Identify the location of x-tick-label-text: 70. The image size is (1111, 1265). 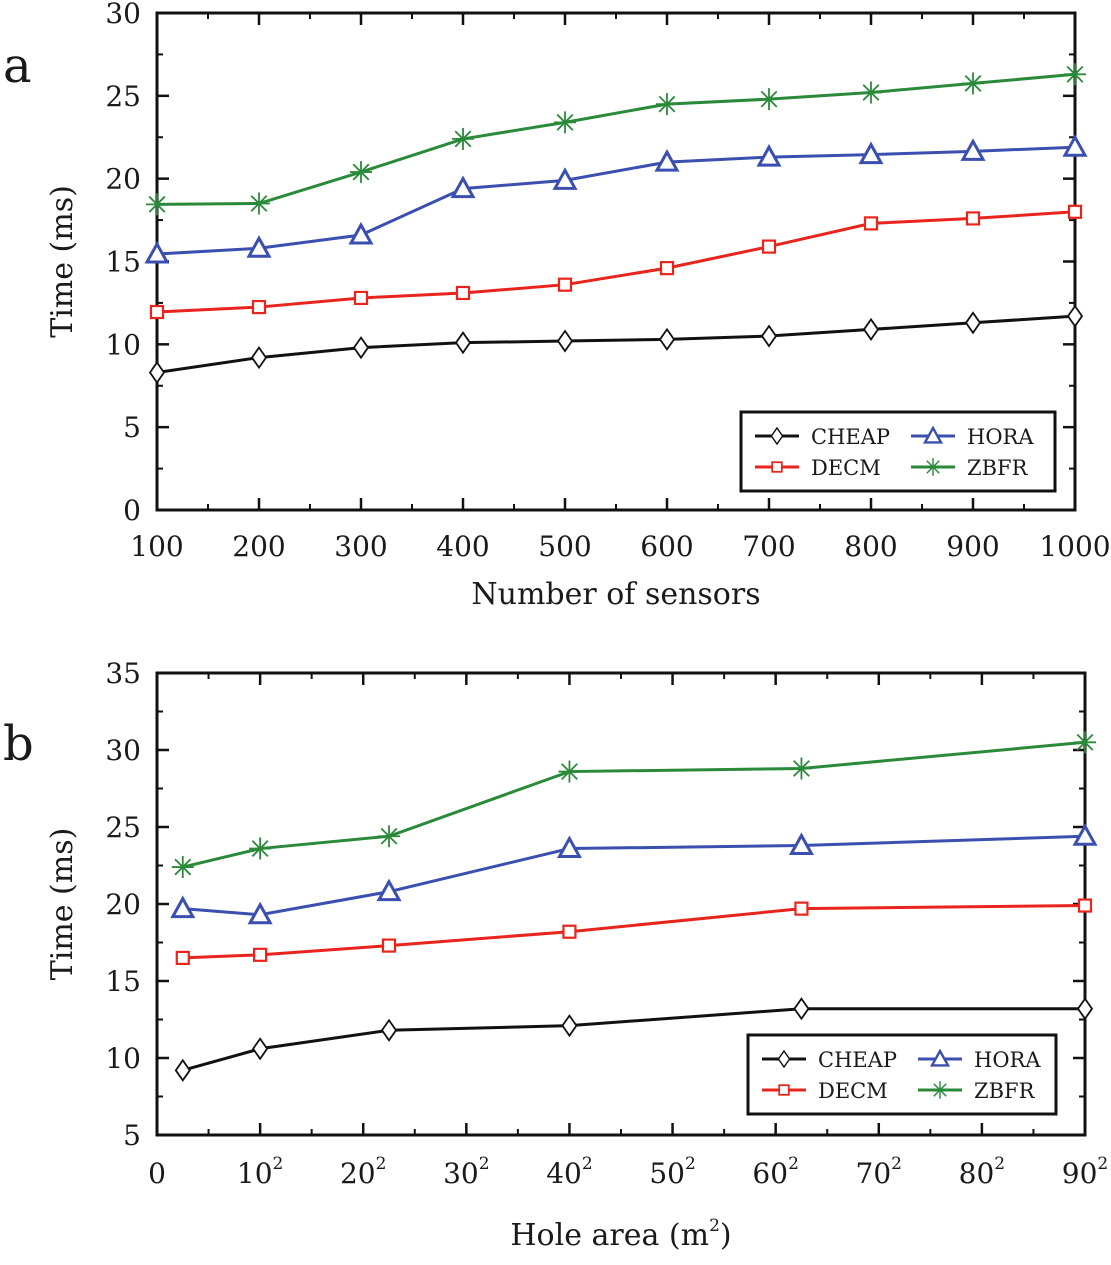
(874, 1173).